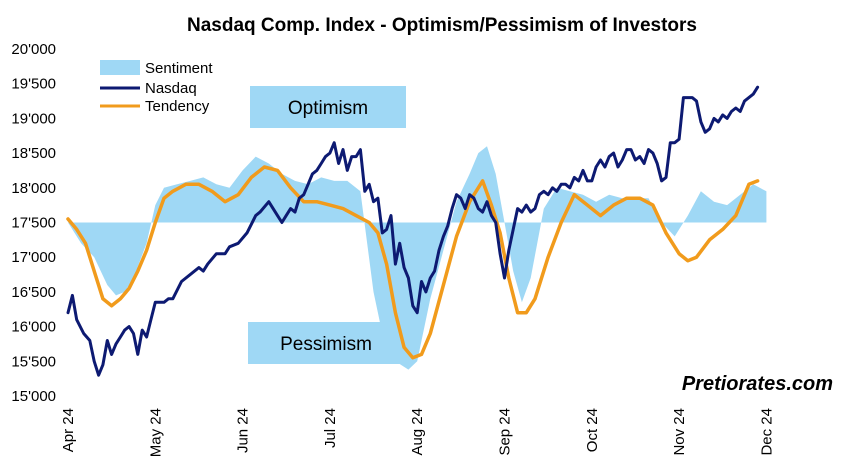  What do you see at coordinates (33, 361) in the screenshot?
I see `y-tick-label: 15'500` at bounding box center [33, 361].